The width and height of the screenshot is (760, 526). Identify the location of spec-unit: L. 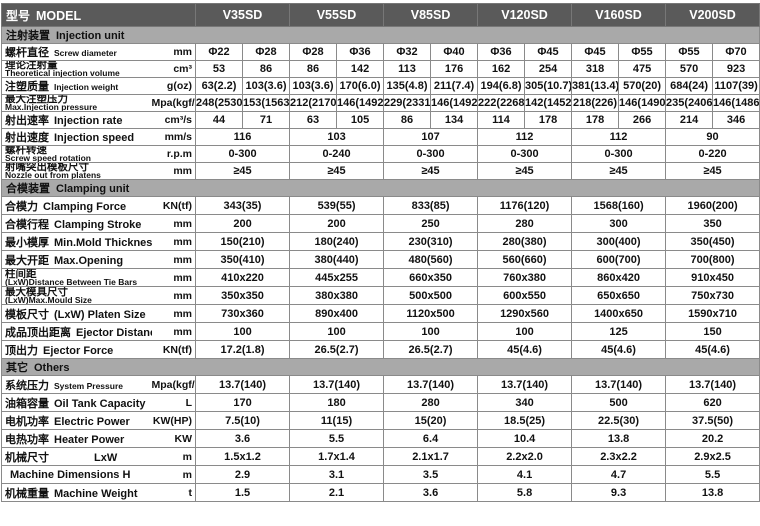
(173, 402).